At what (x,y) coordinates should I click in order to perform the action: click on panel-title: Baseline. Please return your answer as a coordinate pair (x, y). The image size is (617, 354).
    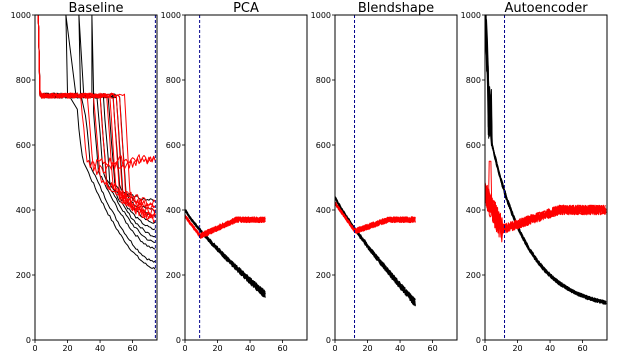
    Looking at the image, I should click on (95, 8).